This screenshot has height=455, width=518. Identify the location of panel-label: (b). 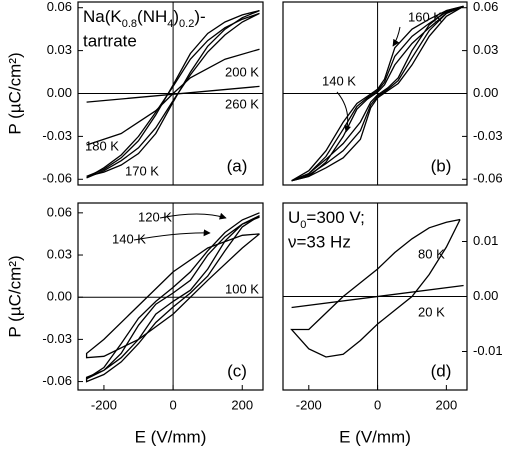
(441, 165).